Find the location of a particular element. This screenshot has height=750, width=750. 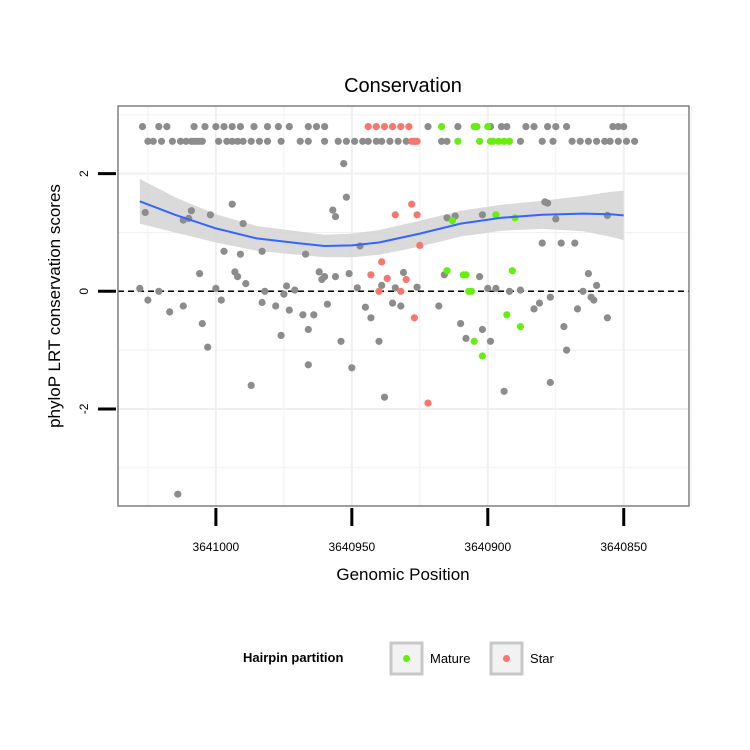

legend-swatch-star is located at coordinates (506, 658).